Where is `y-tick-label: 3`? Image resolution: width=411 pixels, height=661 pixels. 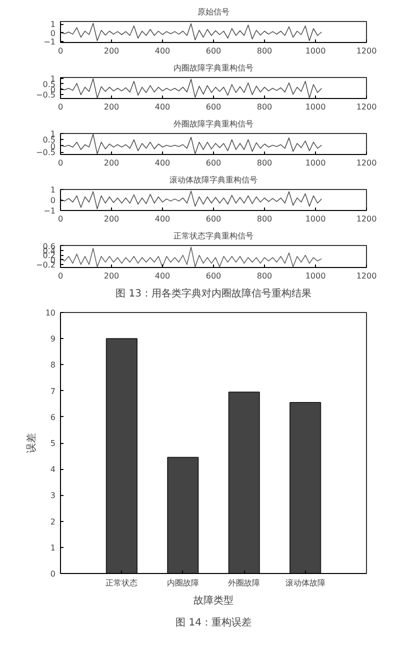 y-tick-label: 3 is located at coordinates (53, 495).